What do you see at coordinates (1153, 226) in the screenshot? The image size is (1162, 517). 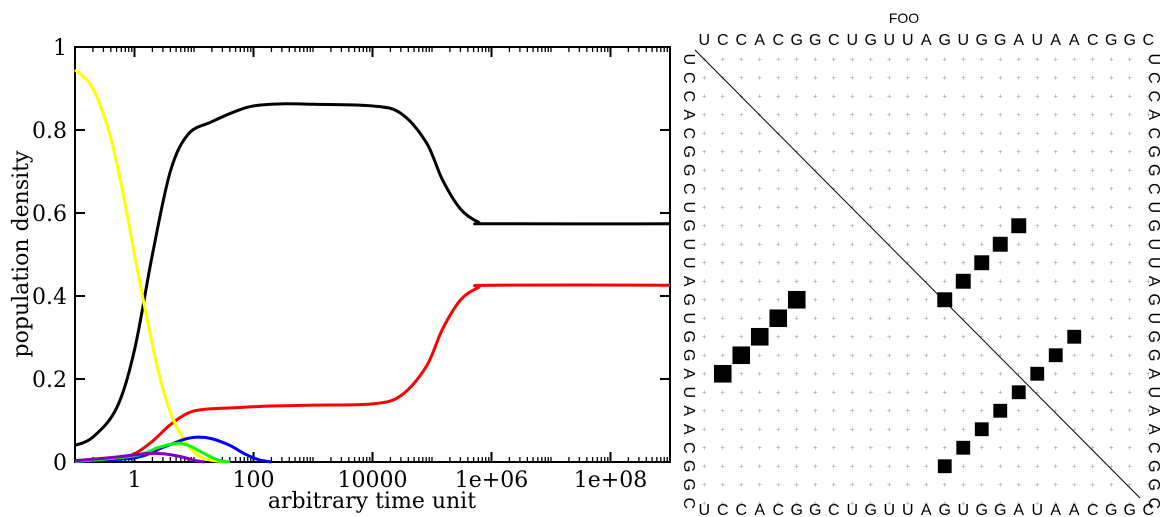 I see `seq-right-letter: G` at bounding box center [1153, 226].